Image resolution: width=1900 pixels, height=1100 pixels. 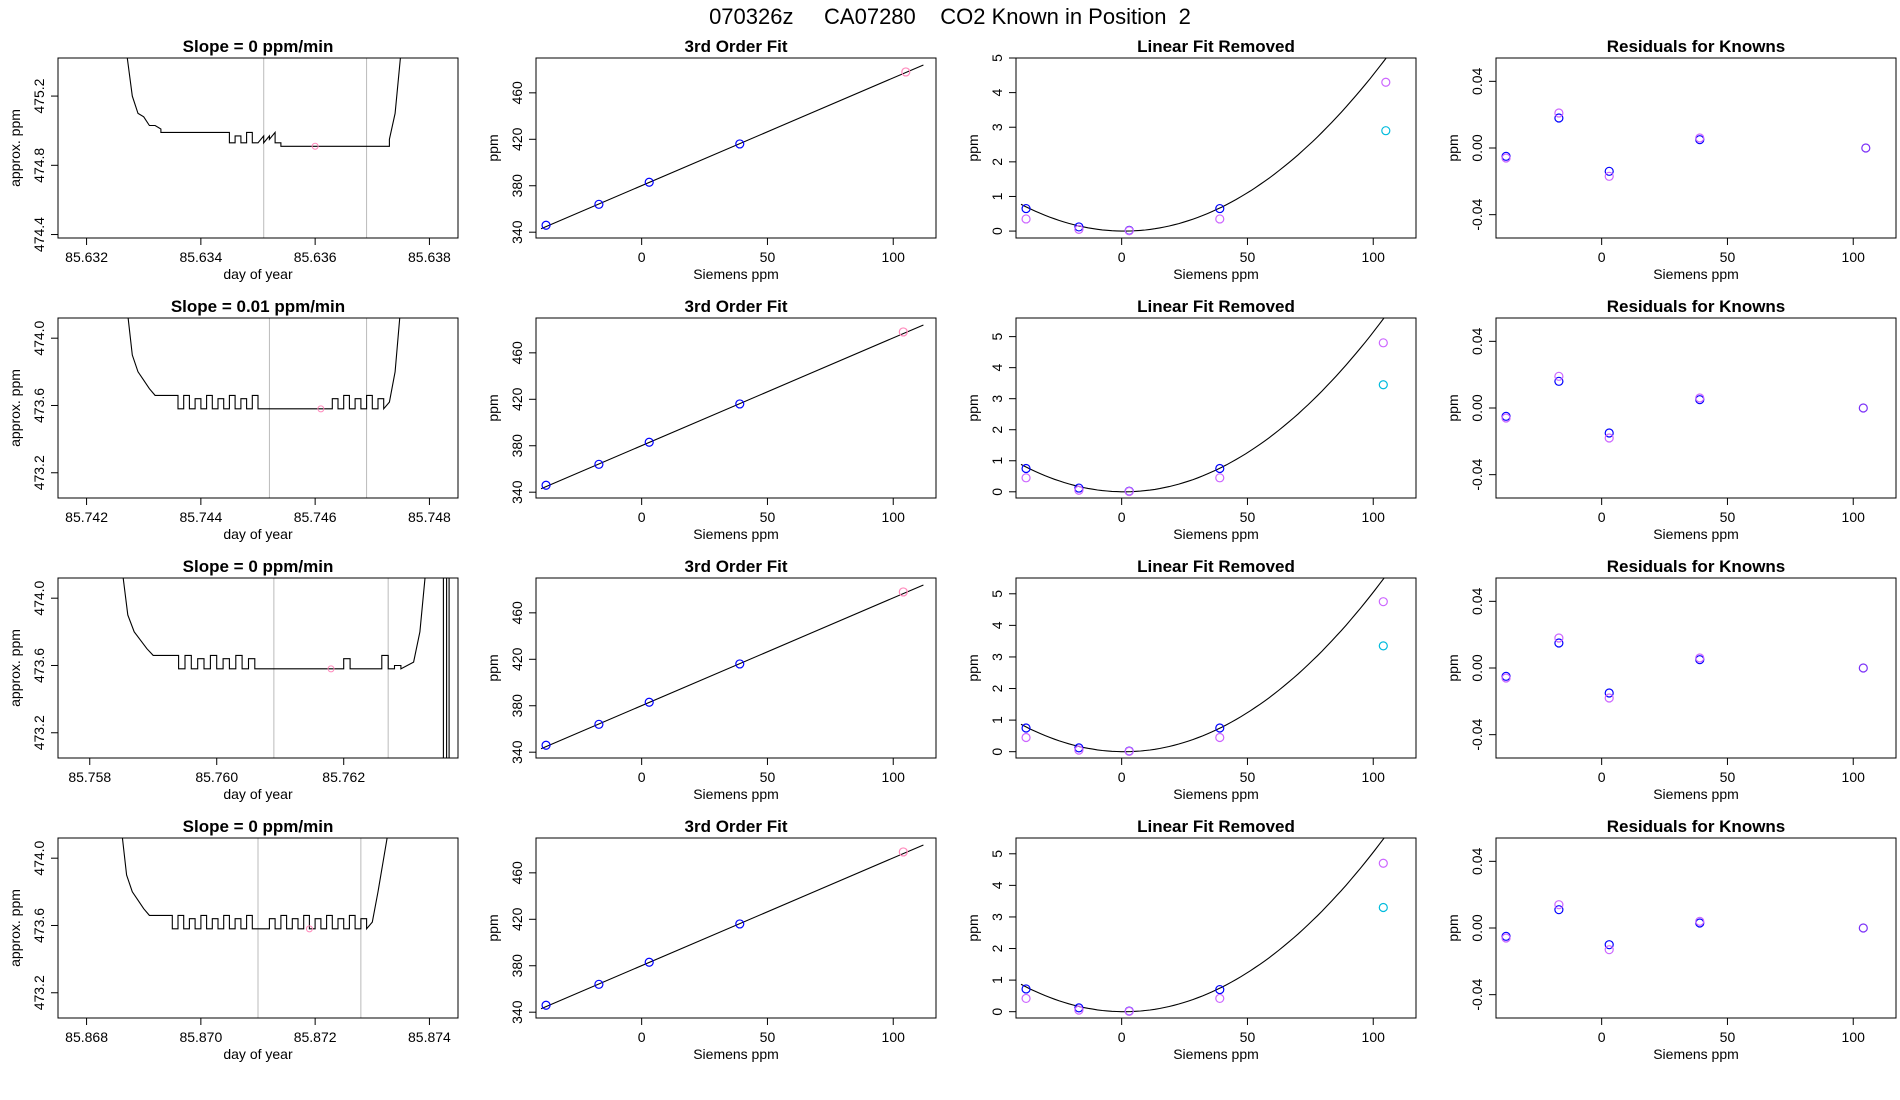 What do you see at coordinates (997, 196) in the screenshot?
I see `y-tick-label: 1` at bounding box center [997, 196].